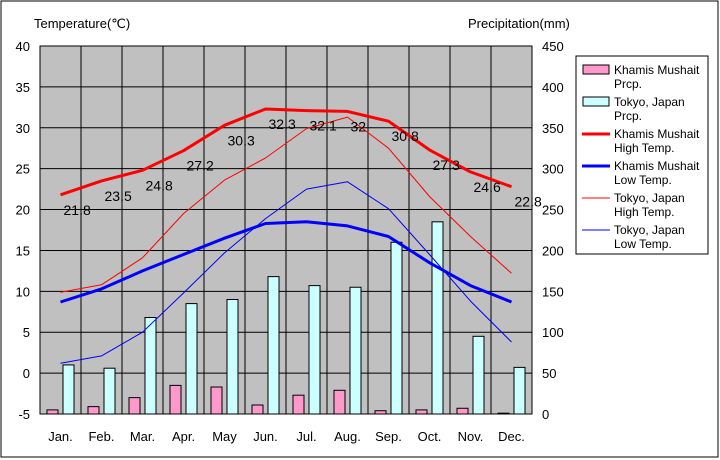 The width and height of the screenshot is (720, 460). Describe the element at coordinates (23, 250) in the screenshot. I see `left-tick-label-4: 15` at that location.